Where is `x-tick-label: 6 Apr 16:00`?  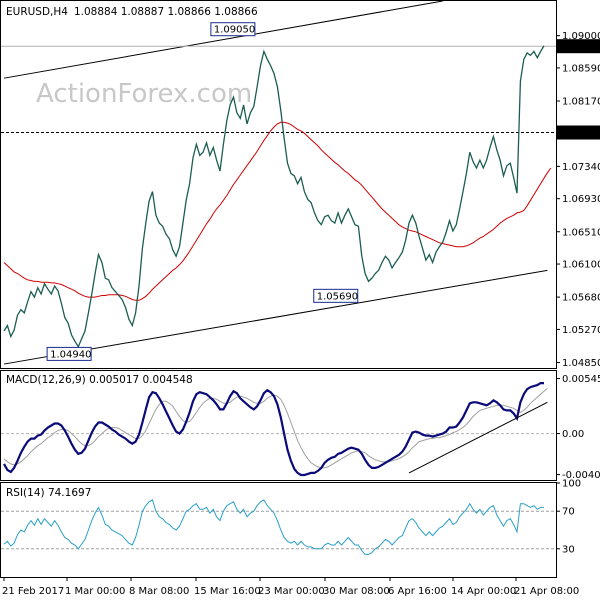
x-tick-label: 6 Apr 16:00 is located at coordinates (417, 591).